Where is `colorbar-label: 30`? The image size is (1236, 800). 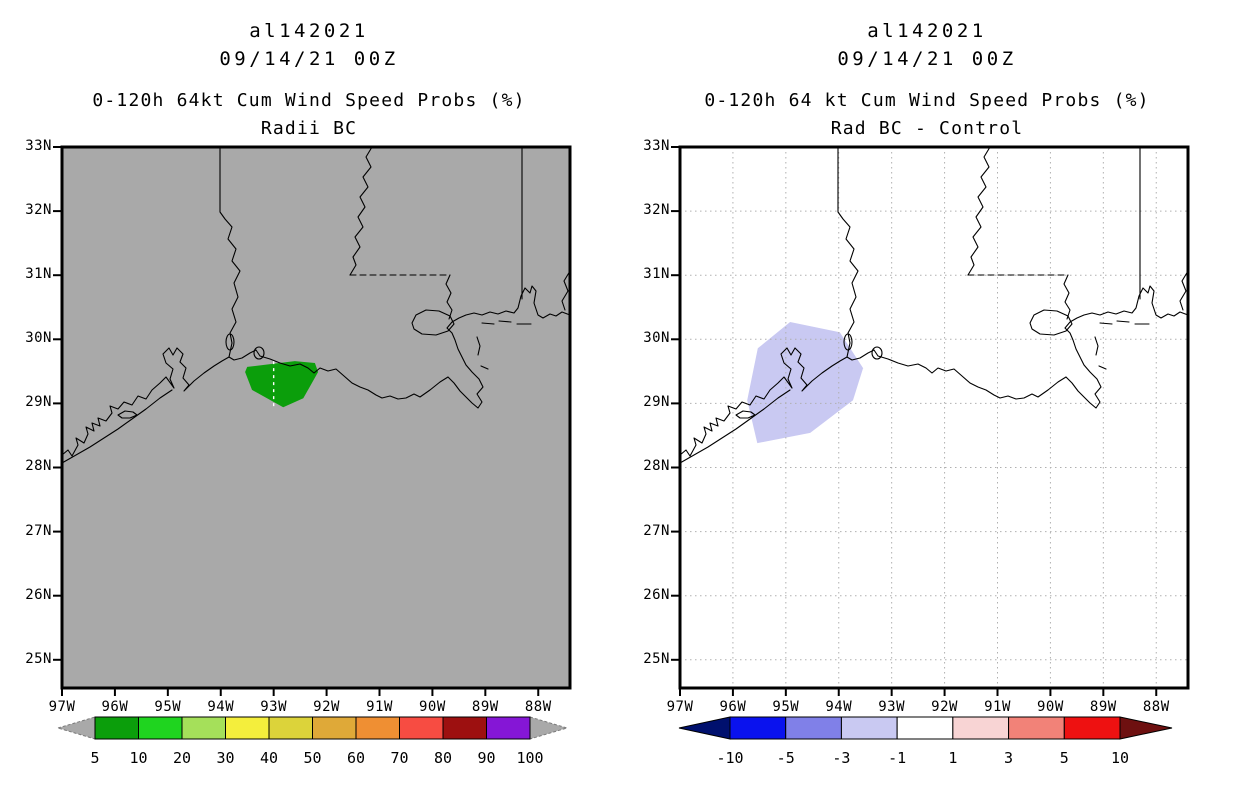
colorbar-label: 30 is located at coordinates (225, 758).